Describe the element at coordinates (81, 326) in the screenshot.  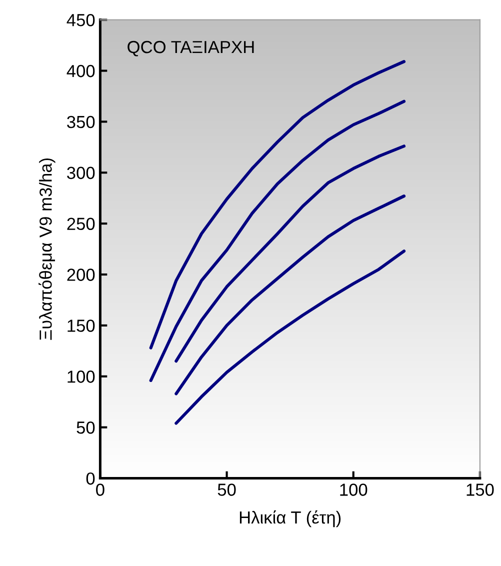
I see `y-tick-label: 150` at that location.